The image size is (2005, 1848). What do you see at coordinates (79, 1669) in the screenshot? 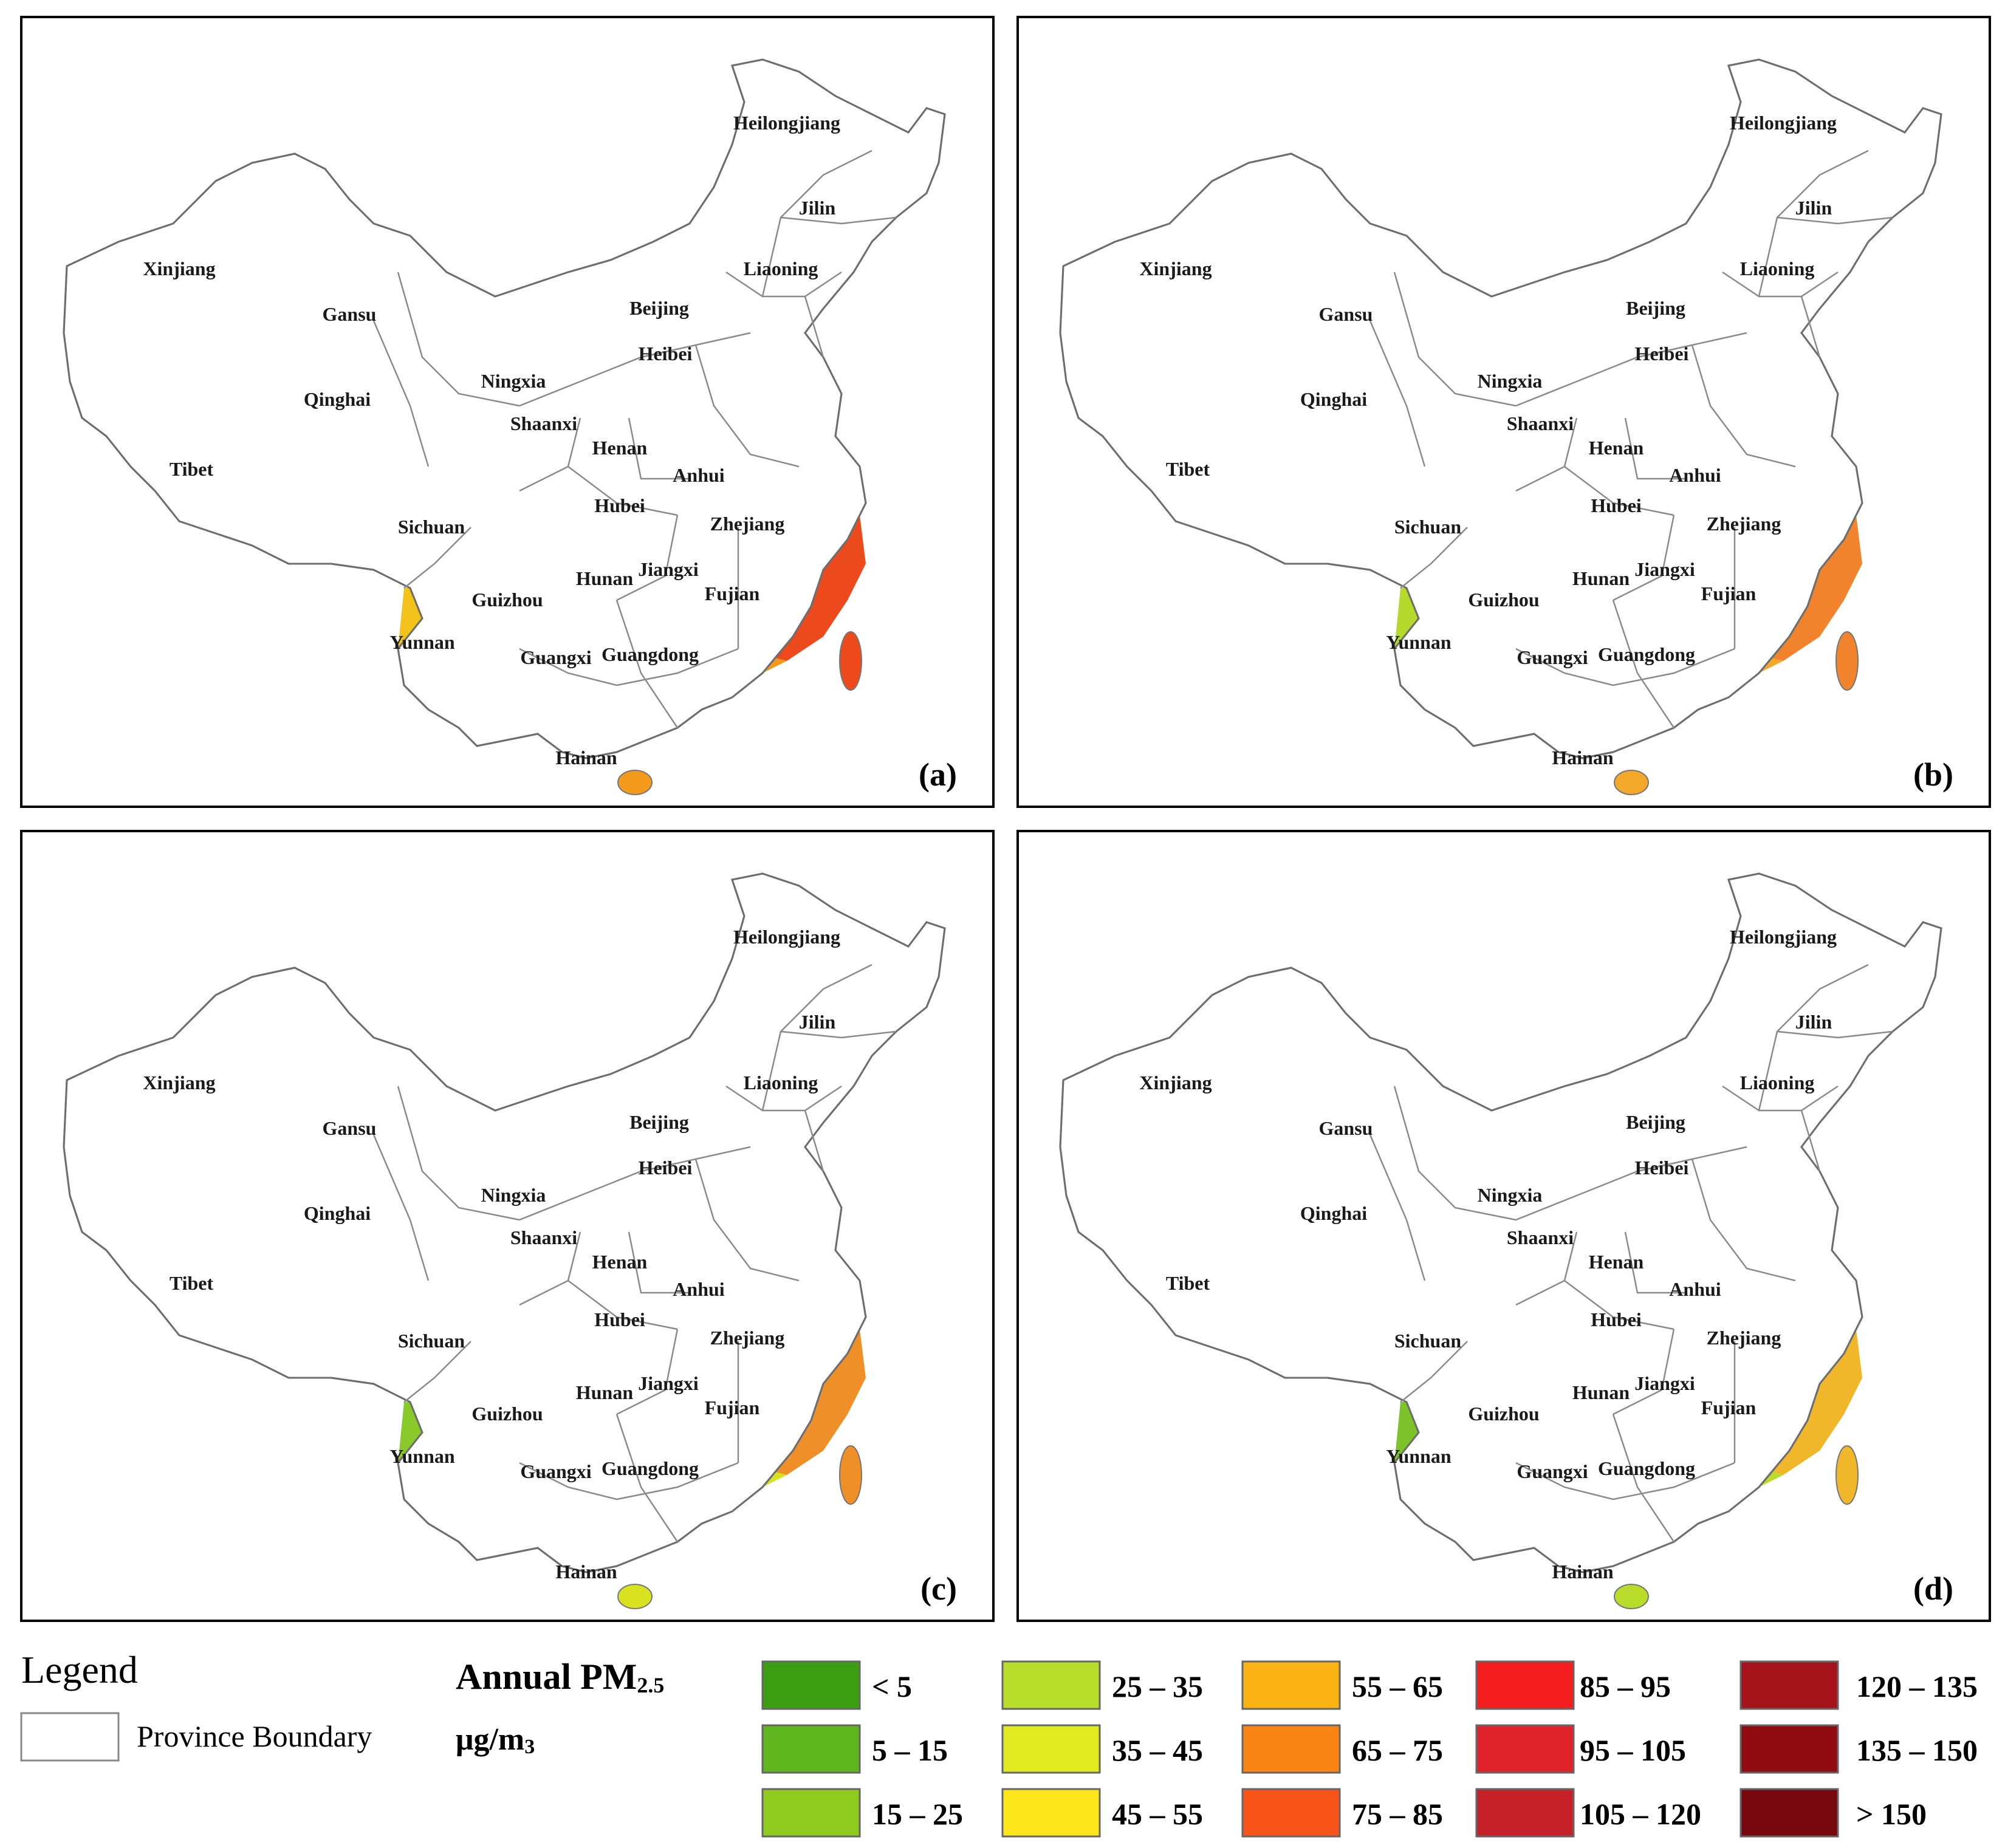
I see `legend-title: Legend` at bounding box center [79, 1669].